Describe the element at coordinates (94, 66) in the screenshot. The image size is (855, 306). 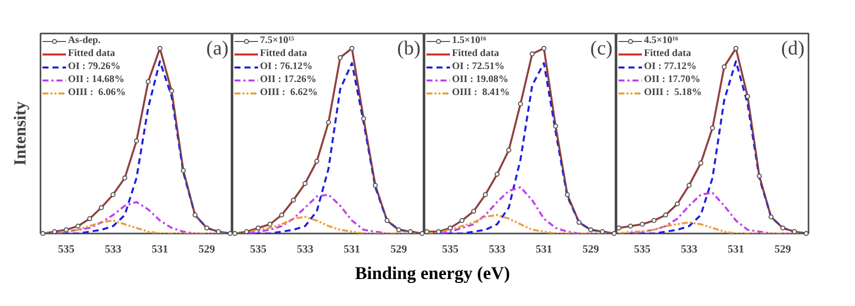
I see `legend-label: OI : 79.26%` at that location.